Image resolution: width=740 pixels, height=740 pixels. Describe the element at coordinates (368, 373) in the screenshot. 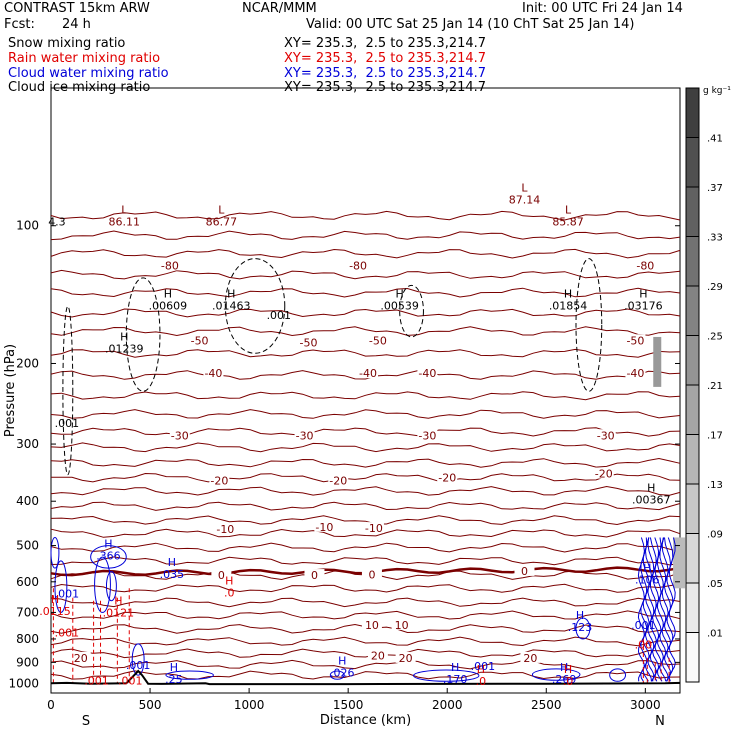

I see `isotherm-label: -40` at that location.